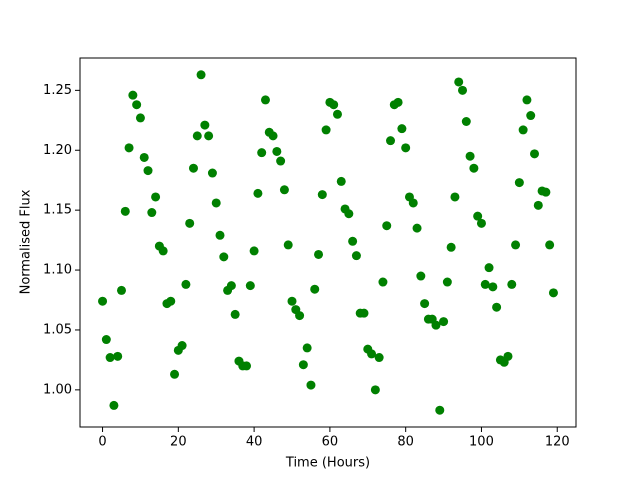 This screenshot has width=640, height=484. What do you see at coordinates (57, 210) in the screenshot?
I see `y-tick-label: 1.15` at bounding box center [57, 210].